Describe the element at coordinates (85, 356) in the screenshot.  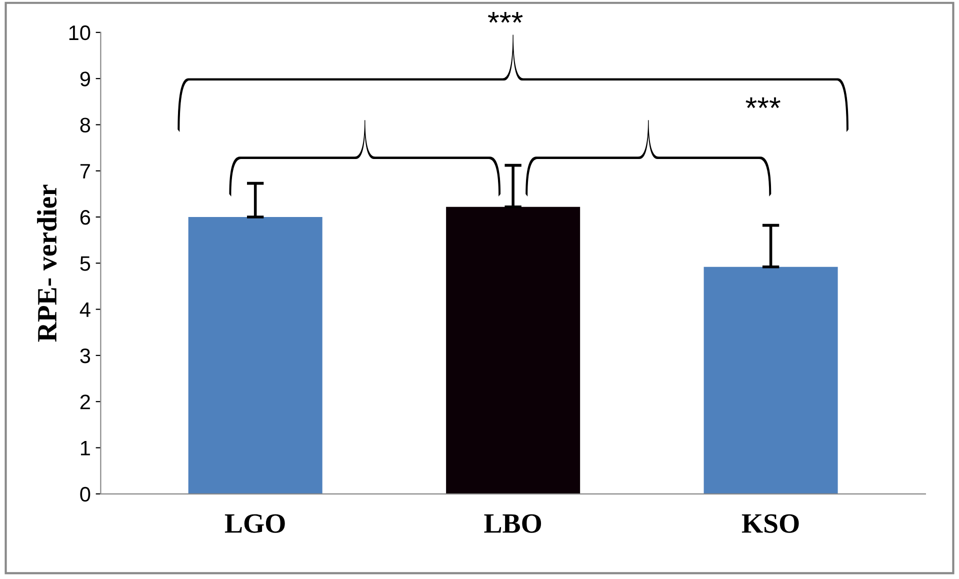
I see `y-tick-label: 3` at that location.